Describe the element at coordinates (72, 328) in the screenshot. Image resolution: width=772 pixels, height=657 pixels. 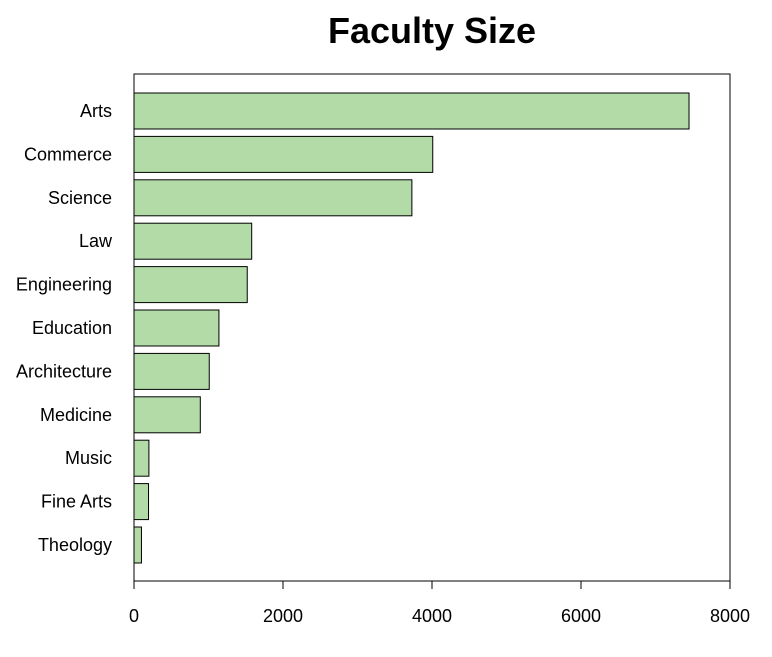
I see `category-label: Education` at that location.